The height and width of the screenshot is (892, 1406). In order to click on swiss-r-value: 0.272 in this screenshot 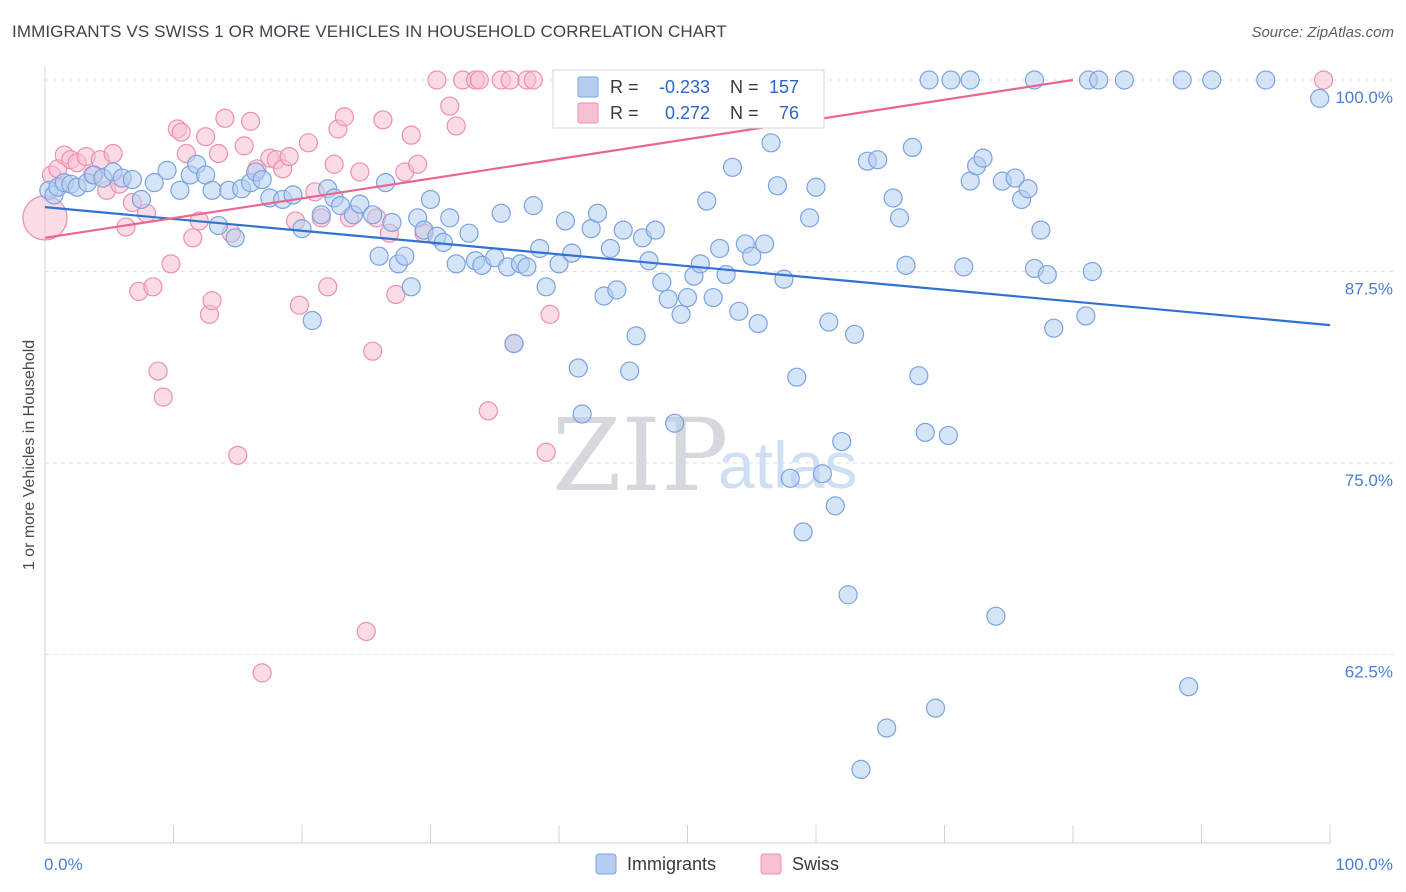, I will do `click(687, 113)`.